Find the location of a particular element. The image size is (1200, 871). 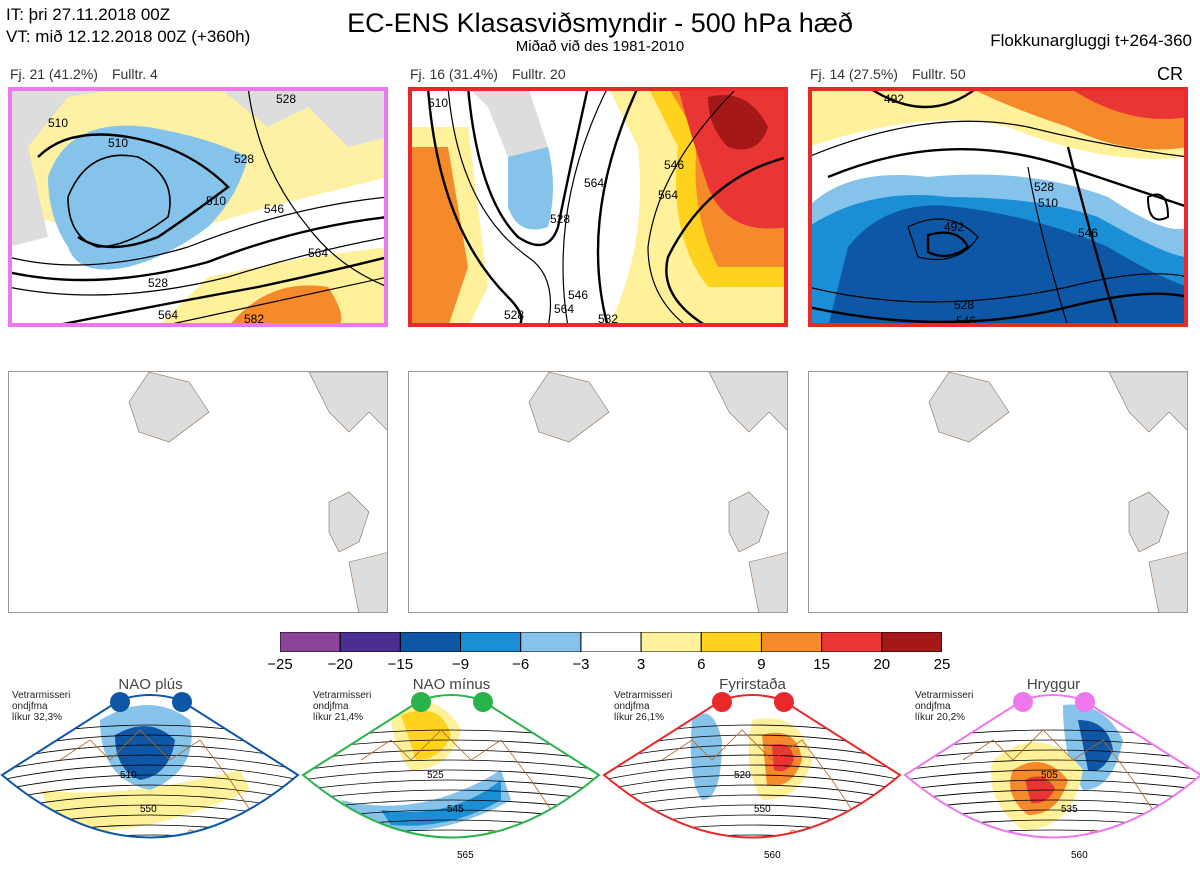

panel-2-member: Fulltr. 20 is located at coordinates (538, 74).